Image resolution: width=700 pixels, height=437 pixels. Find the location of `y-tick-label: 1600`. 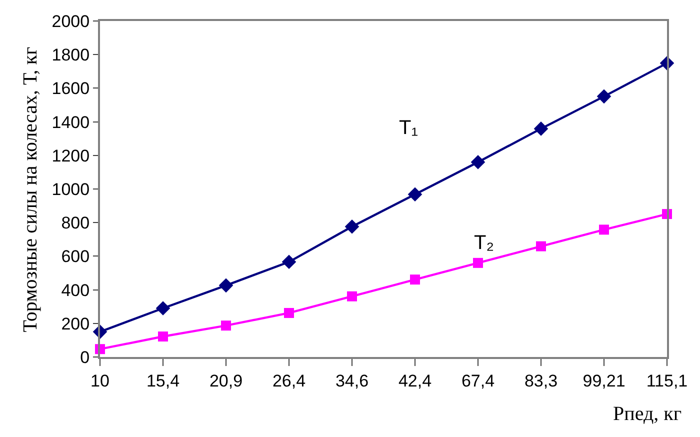

y-tick-label: 1600 is located at coordinates (71, 88).